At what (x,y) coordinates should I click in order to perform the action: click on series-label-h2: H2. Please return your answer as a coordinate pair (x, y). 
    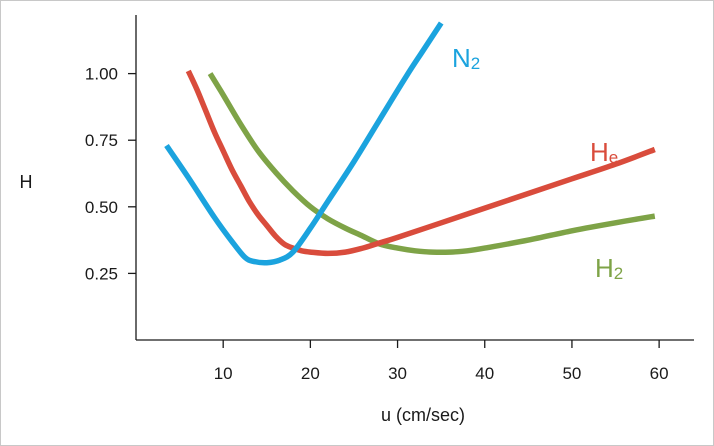
    Looking at the image, I should click on (609, 268).